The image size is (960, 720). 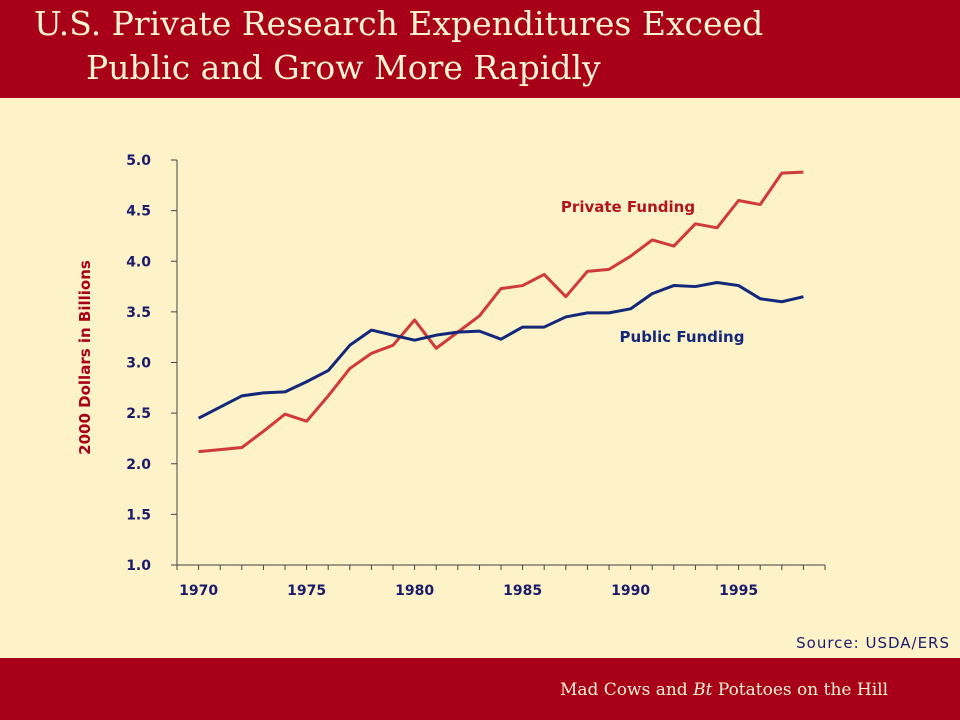 I want to click on y-tick-label: 4.5, so click(x=138, y=212).